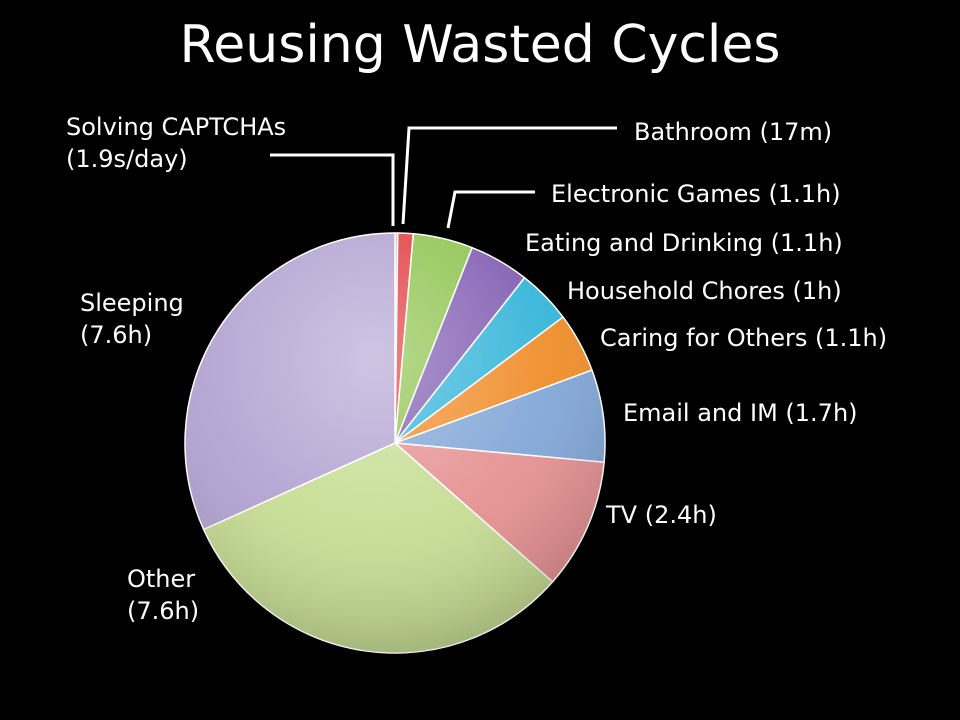 This screenshot has width=960, height=720. I want to click on label-other-name: Other, so click(161, 579).